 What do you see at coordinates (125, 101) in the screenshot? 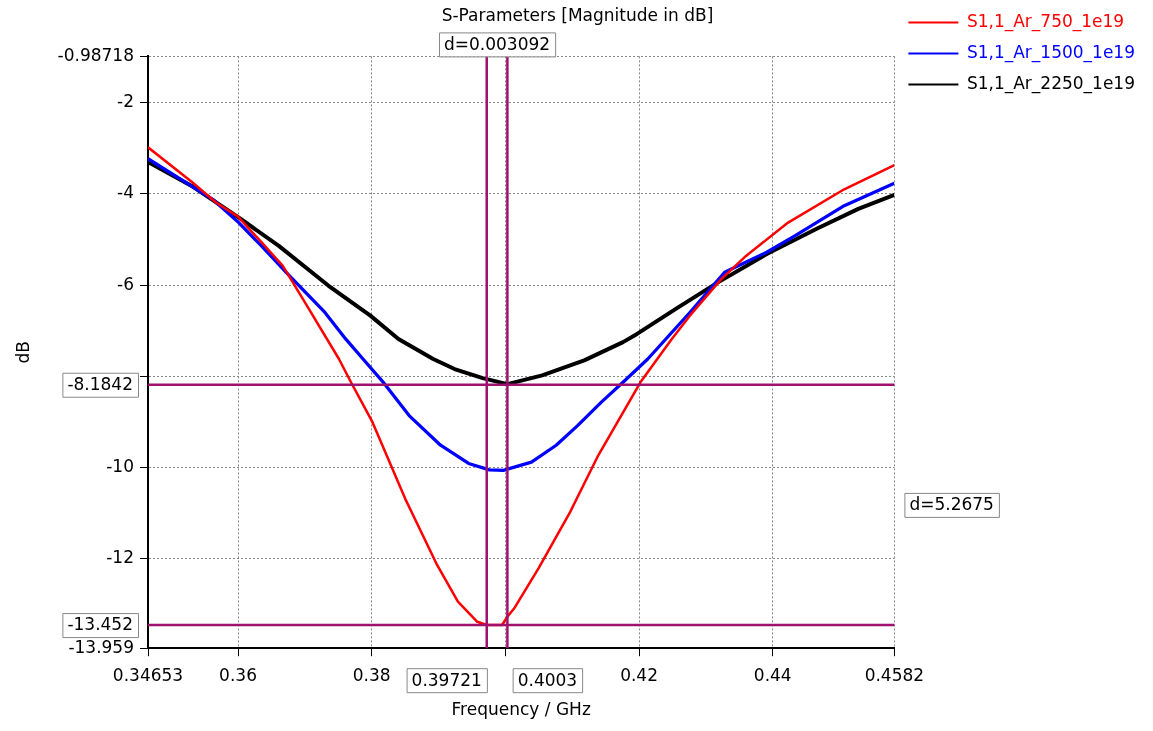
I see `y-tick-label: -2` at bounding box center [125, 101].